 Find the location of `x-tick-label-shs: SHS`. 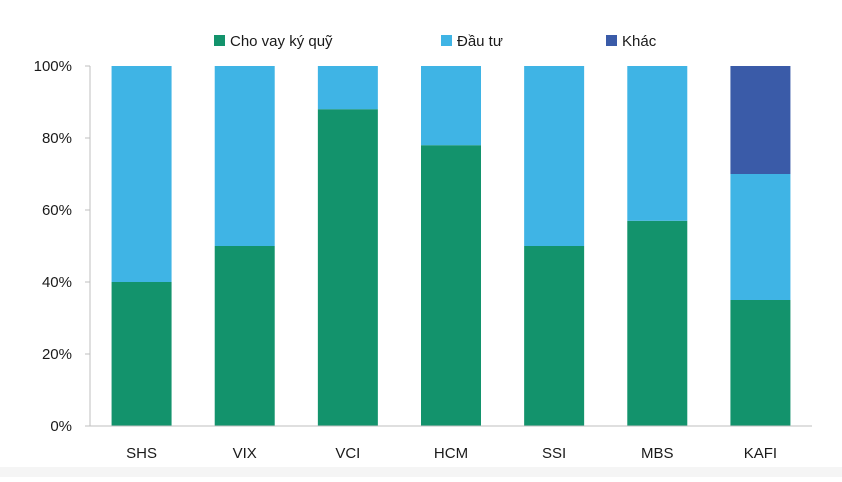

x-tick-label-shs: SHS is located at coordinates (141, 453).